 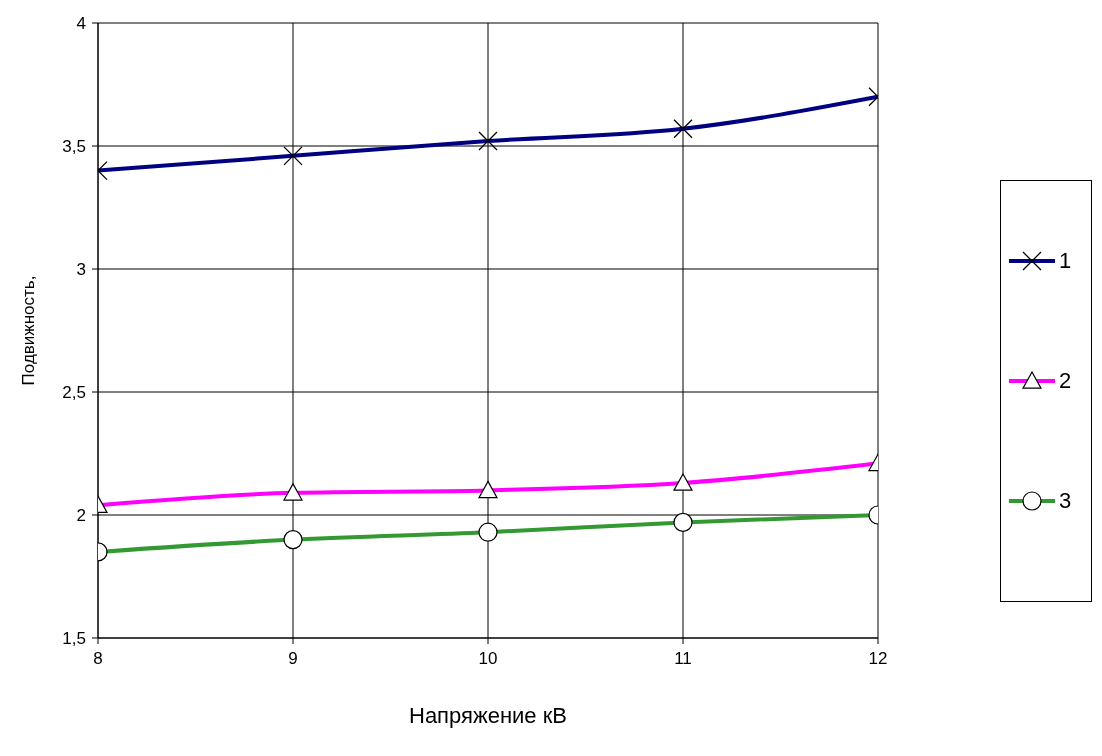 What do you see at coordinates (74, 393) in the screenshot?
I see `y-tick-label: 2,5` at bounding box center [74, 393].